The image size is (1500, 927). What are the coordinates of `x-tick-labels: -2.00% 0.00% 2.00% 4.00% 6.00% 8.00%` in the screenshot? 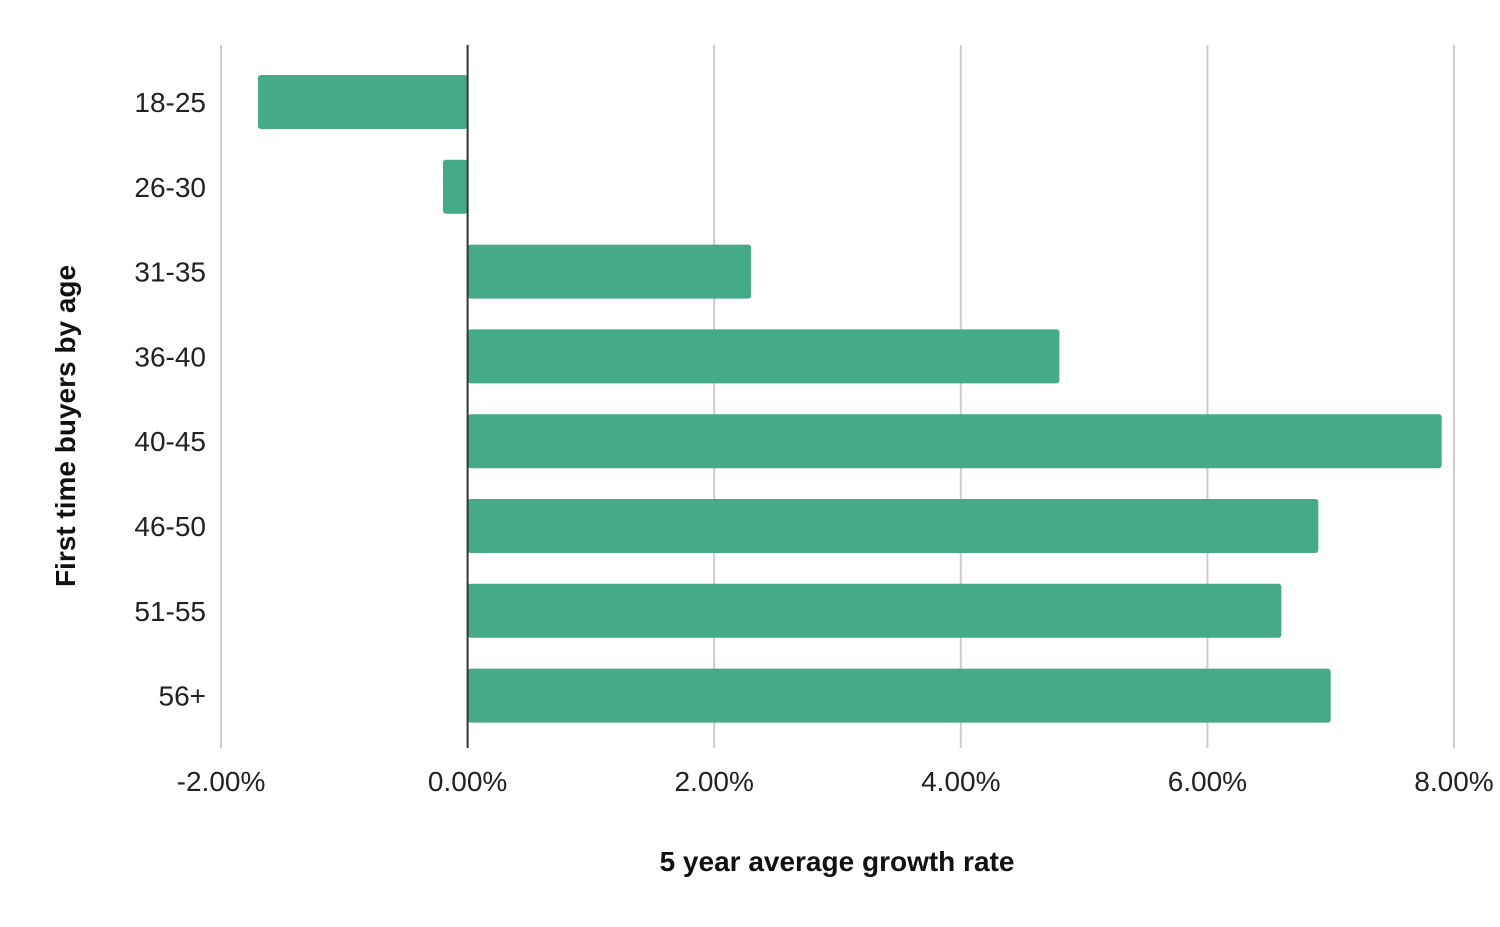 It's located at (835, 781).